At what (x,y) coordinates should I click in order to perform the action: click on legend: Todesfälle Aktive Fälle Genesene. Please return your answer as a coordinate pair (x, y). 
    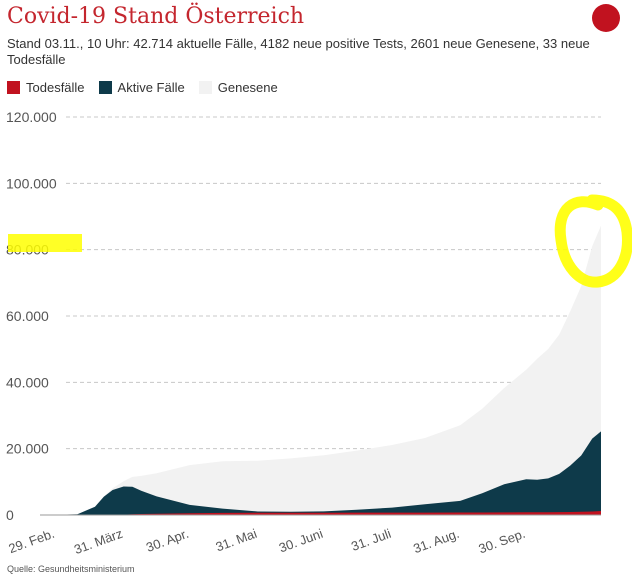
    Looking at the image, I should click on (142, 87).